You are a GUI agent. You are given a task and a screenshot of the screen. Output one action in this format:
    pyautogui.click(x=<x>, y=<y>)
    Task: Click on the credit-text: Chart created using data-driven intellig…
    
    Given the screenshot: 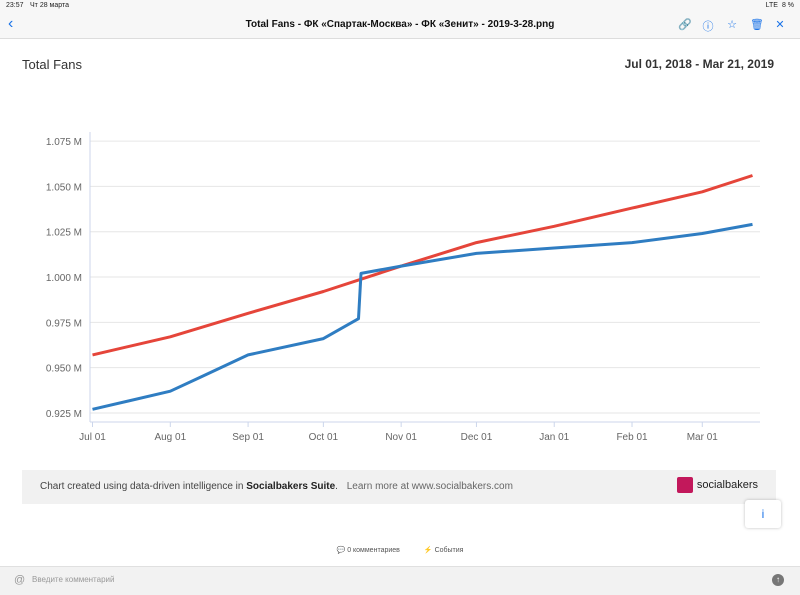 What is the action you would take?
    pyautogui.click(x=276, y=486)
    